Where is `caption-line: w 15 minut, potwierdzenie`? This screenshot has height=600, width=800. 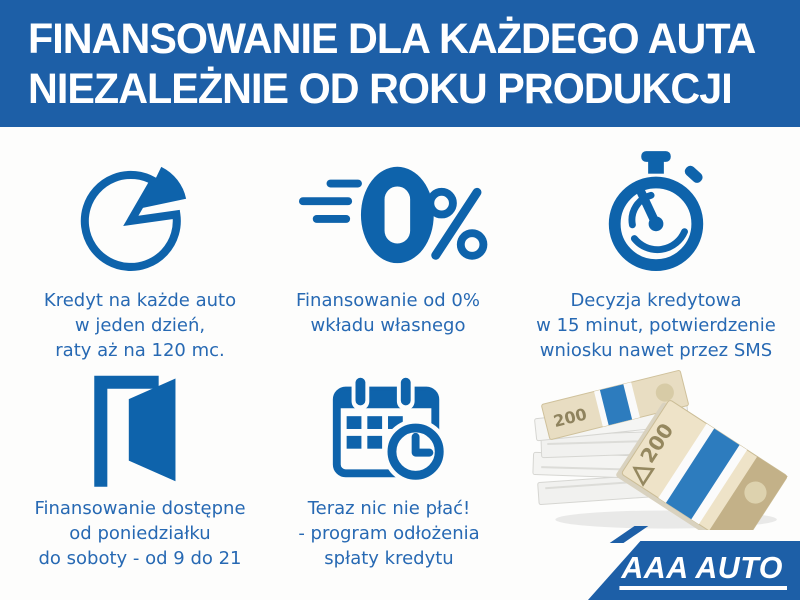 caption-line: w 15 minut, potwierdzenie is located at coordinates (656, 325).